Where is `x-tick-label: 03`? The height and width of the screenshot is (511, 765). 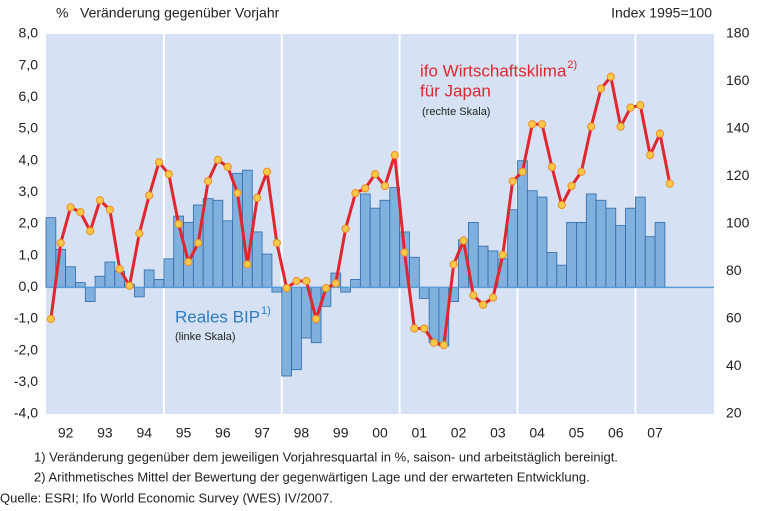 x-tick-label: 03 is located at coordinates (498, 433).